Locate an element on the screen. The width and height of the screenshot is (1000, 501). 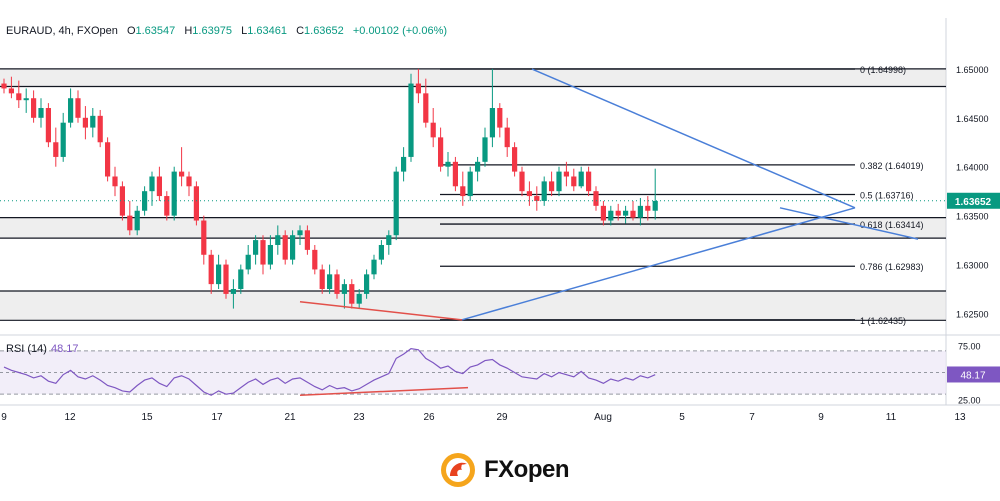
upper-trendline is located at coordinates (693, 138).